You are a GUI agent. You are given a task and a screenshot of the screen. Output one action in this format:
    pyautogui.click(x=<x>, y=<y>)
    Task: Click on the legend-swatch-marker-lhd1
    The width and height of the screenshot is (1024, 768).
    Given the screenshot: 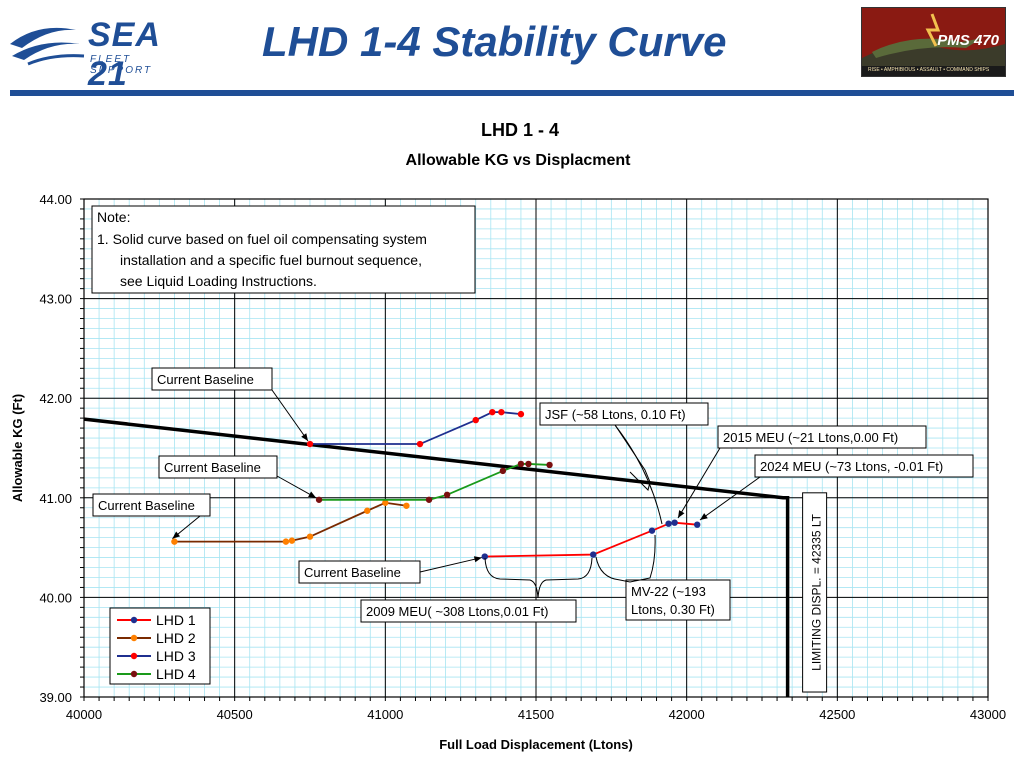 What is the action you would take?
    pyautogui.click(x=134, y=620)
    